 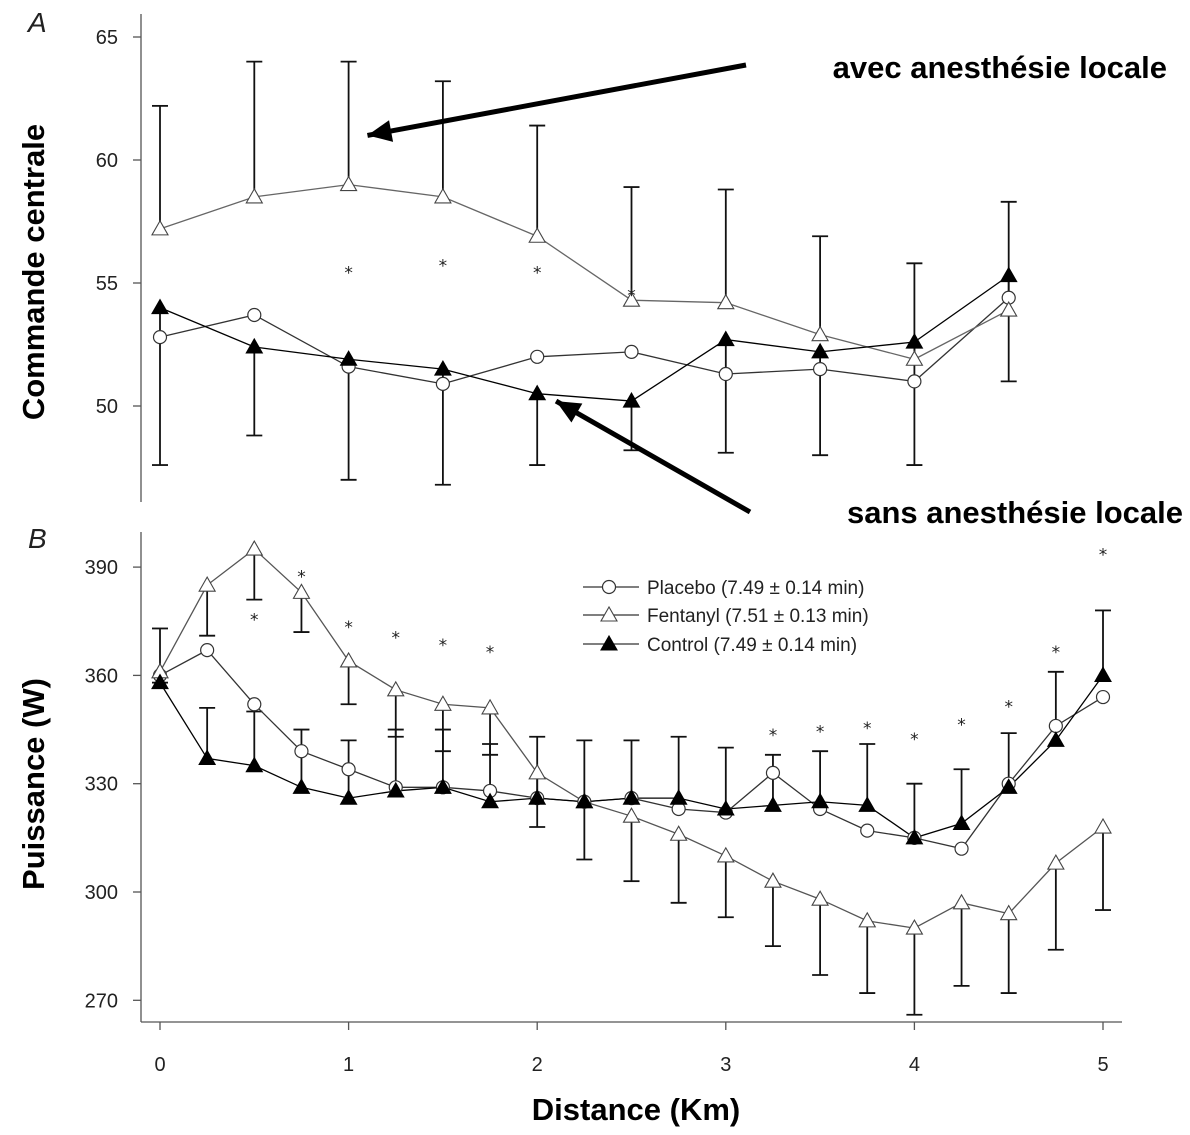 I want to click on legend-marker-fentanyl, so click(x=609, y=613).